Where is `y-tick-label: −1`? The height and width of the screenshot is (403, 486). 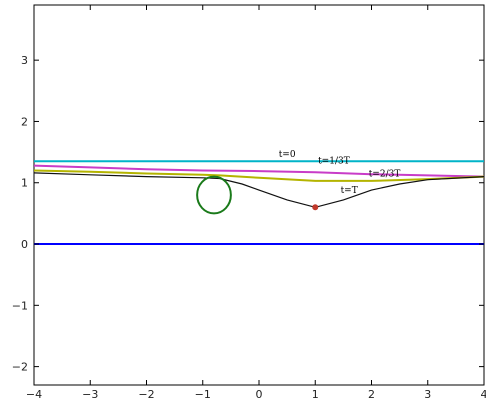 y-tick-label: −1 is located at coordinates (20, 305).